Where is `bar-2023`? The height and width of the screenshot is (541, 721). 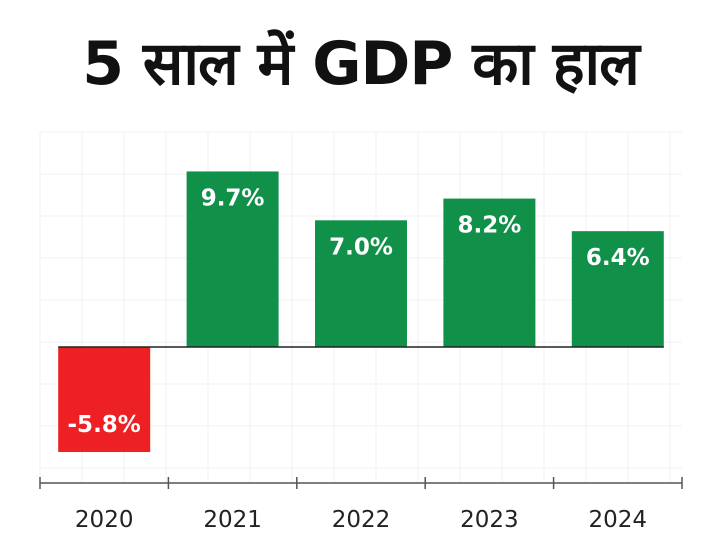
bar-2023 is located at coordinates (489, 272).